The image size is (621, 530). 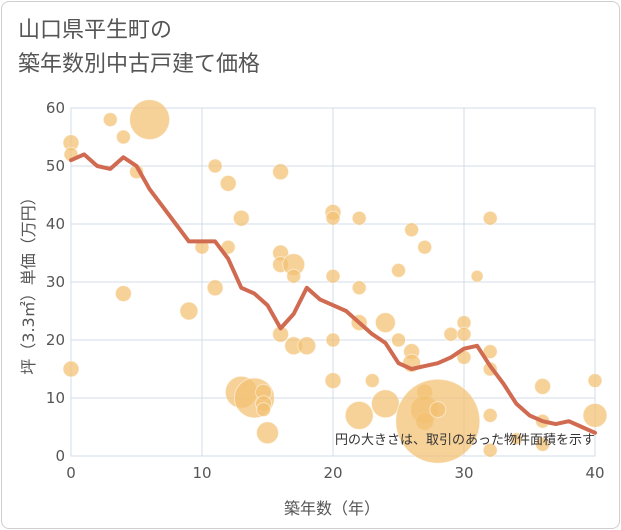 I want to click on chart-title: 山口県平生町の 築年数別中古戸建て価格, so click(x=139, y=48).